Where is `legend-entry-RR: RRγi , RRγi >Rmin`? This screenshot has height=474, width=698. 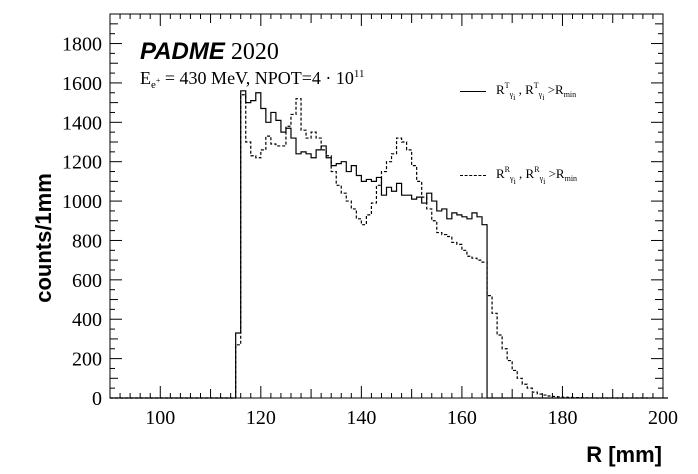
legend-entry-RR: RRγi , RRγi >Rmin is located at coordinates (518, 176).